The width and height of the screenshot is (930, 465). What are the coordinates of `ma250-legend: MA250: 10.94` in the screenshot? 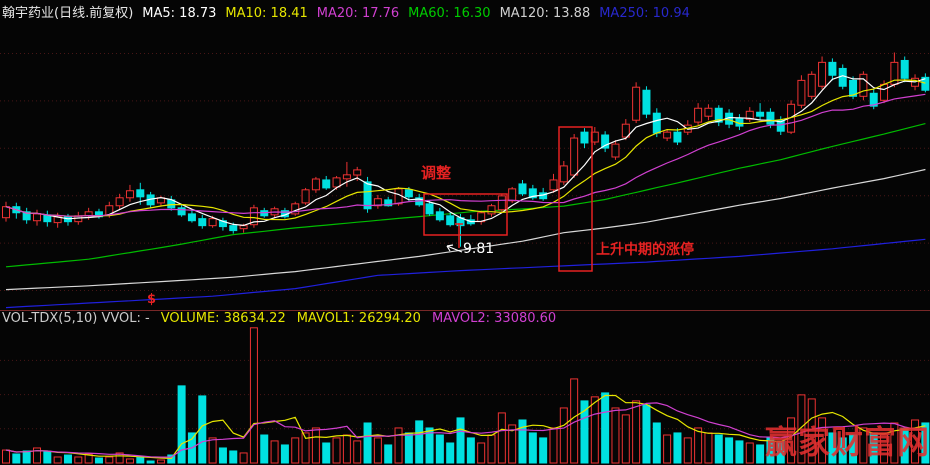 It's located at (644, 13).